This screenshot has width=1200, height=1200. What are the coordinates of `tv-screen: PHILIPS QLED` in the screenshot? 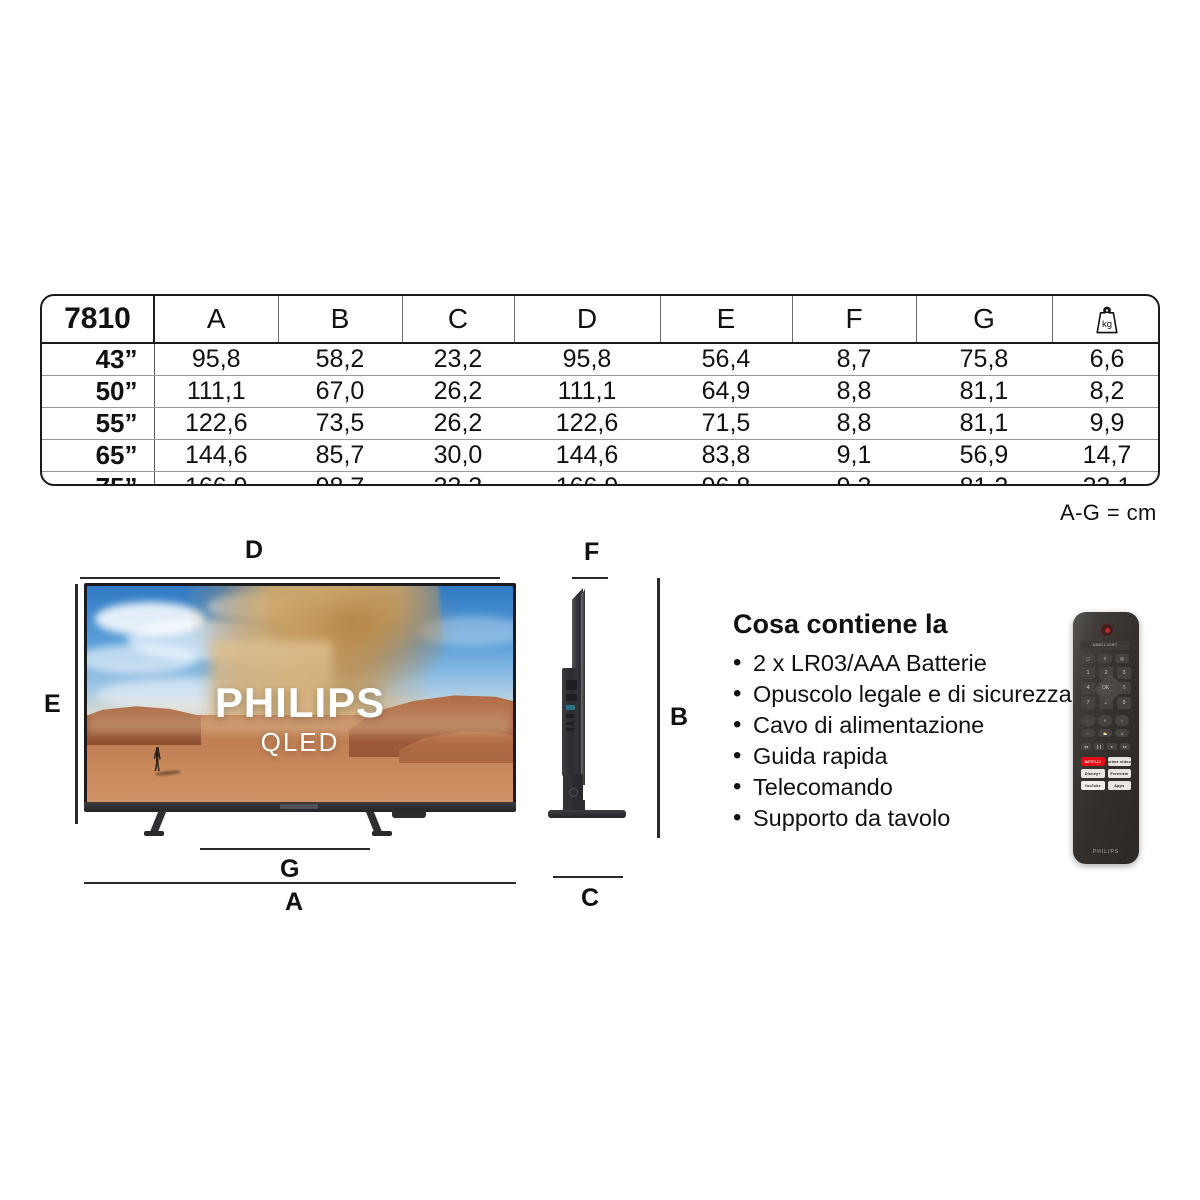 It's located at (300, 696).